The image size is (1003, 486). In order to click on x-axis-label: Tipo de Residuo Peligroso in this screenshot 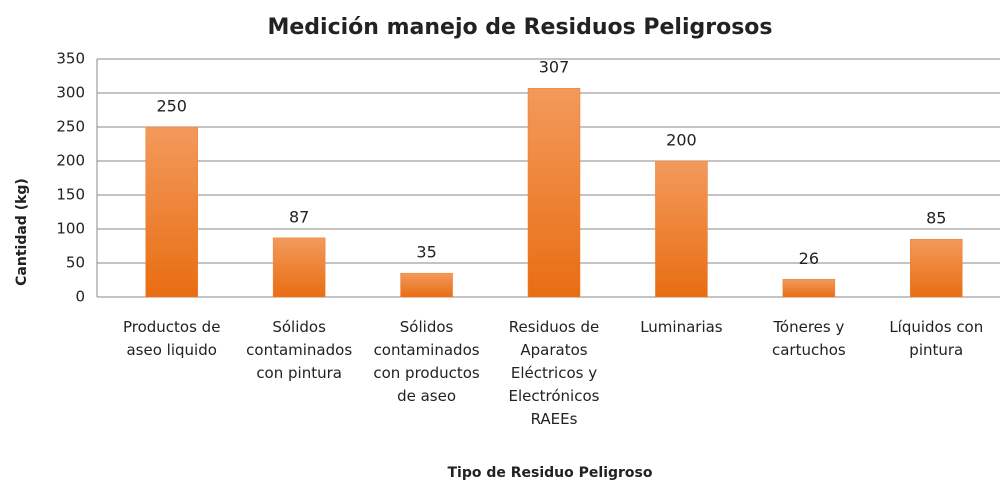, I will do `click(550, 473)`.